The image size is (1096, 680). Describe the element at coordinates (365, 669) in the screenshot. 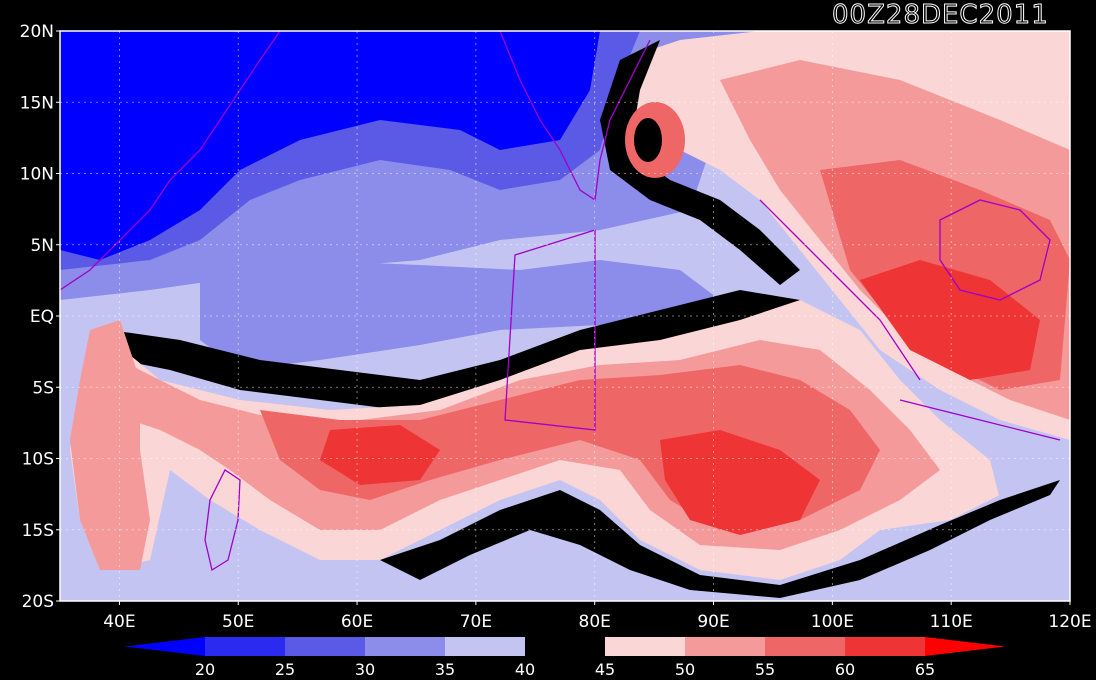

I see `colorbar-label: 30` at that location.